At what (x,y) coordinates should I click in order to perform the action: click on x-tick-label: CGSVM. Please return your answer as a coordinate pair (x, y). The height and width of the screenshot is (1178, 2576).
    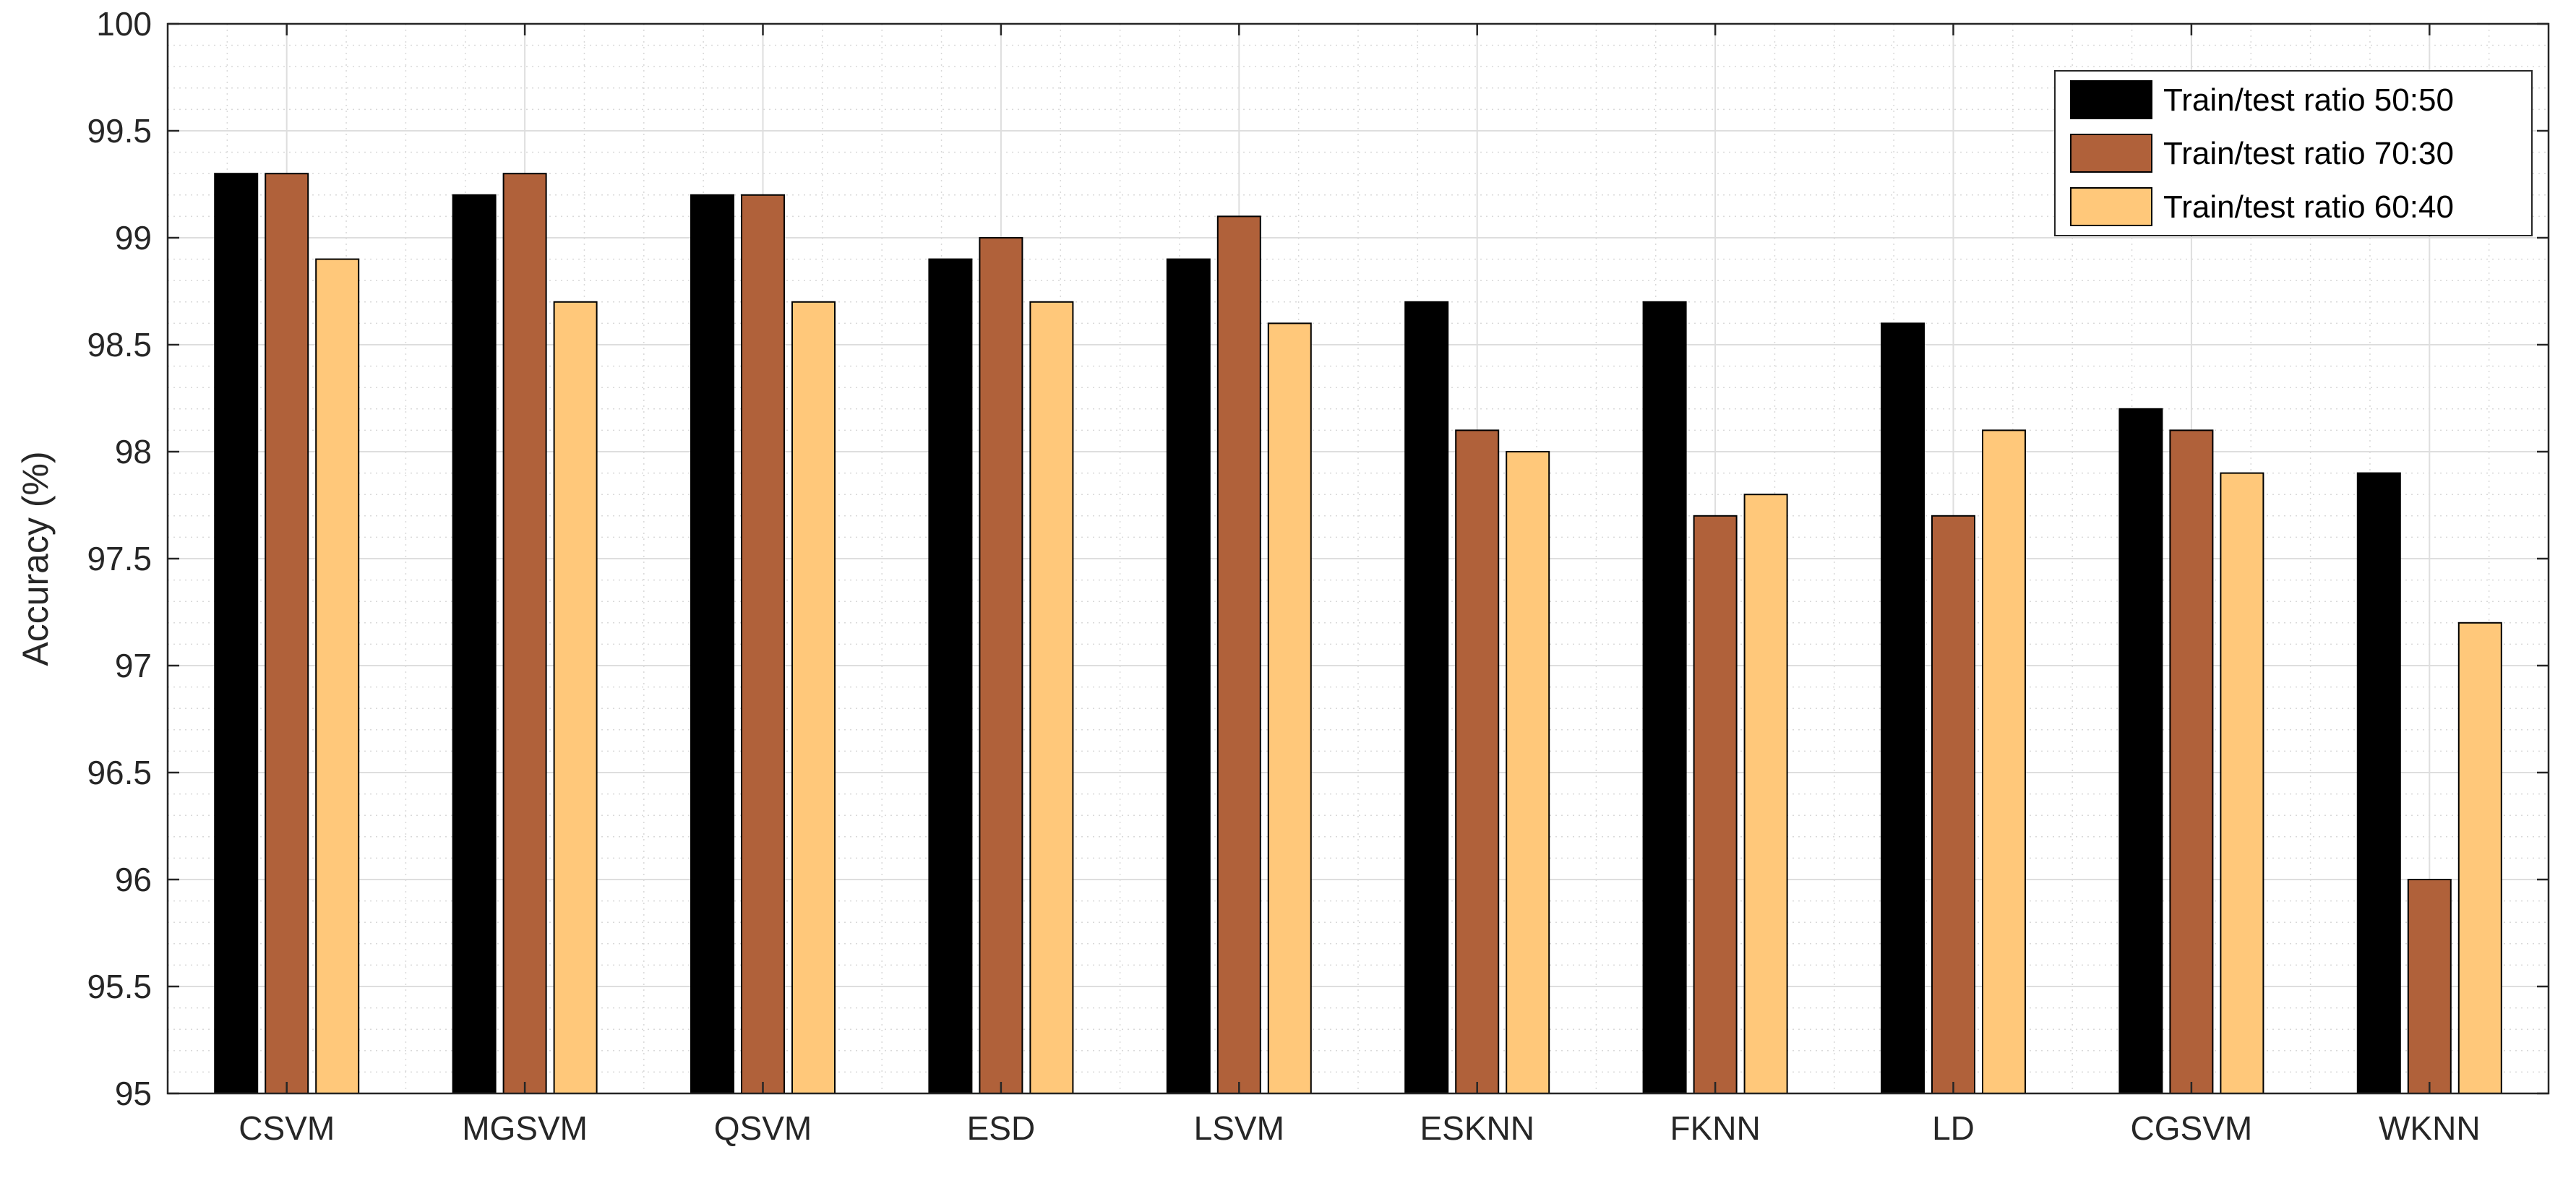
    Looking at the image, I should click on (2192, 1128).